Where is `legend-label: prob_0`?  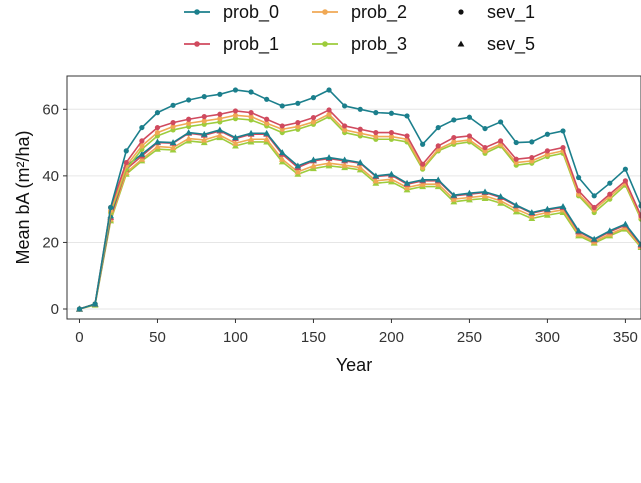
legend-label: prob_0 is located at coordinates (251, 12).